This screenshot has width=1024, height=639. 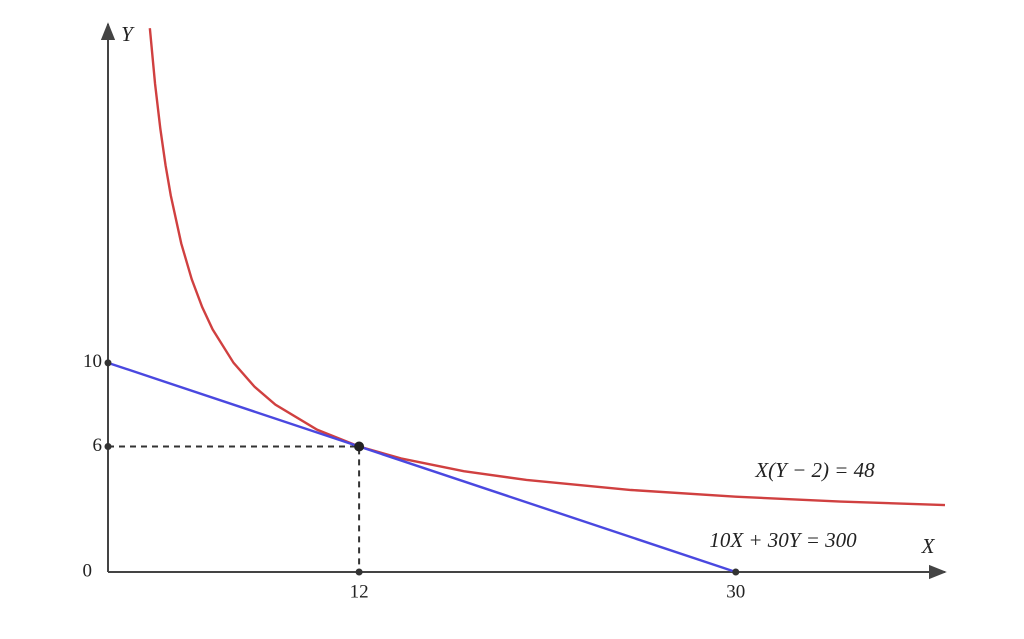 What do you see at coordinates (783, 540) in the screenshot?
I see `curve-label: 10X + 30Y = 300` at bounding box center [783, 540].